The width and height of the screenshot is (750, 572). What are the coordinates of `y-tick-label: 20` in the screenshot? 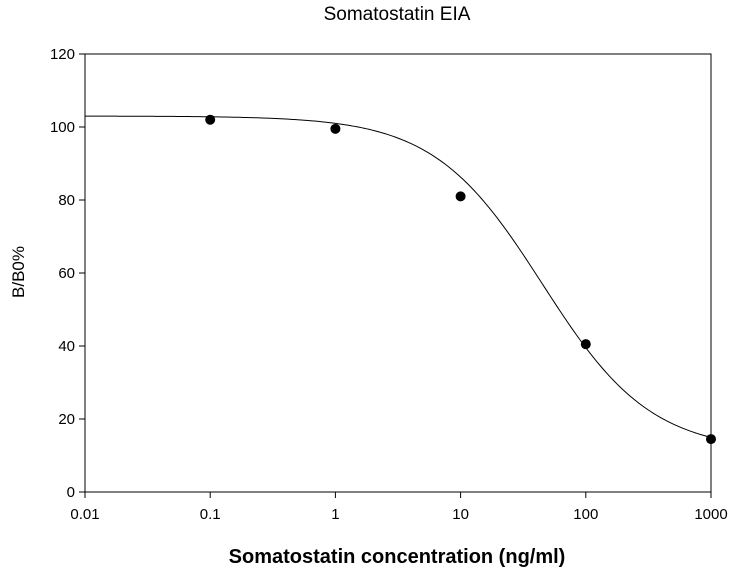 It's located at (66, 419).